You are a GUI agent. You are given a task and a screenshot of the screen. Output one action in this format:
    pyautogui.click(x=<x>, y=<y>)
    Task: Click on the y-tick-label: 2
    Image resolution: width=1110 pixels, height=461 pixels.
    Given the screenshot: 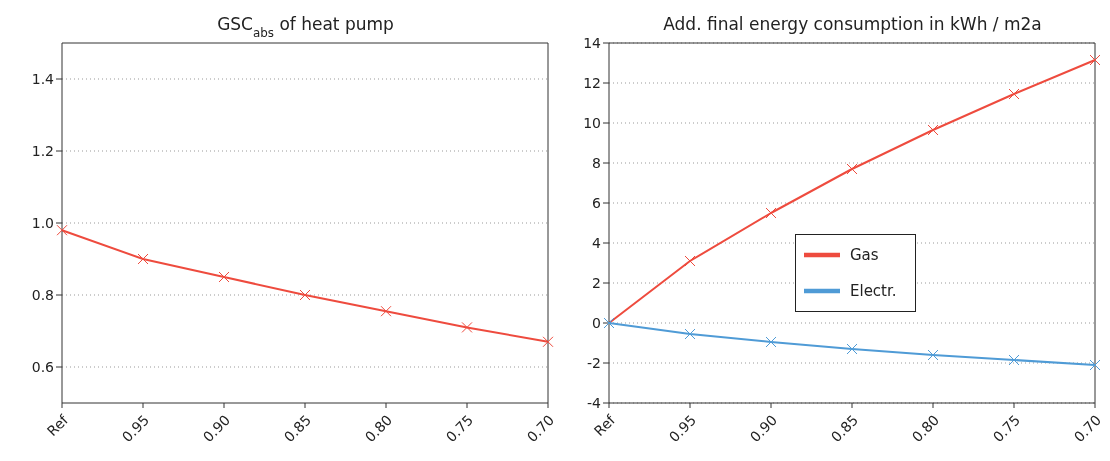 What is the action you would take?
    pyautogui.click(x=596, y=282)
    